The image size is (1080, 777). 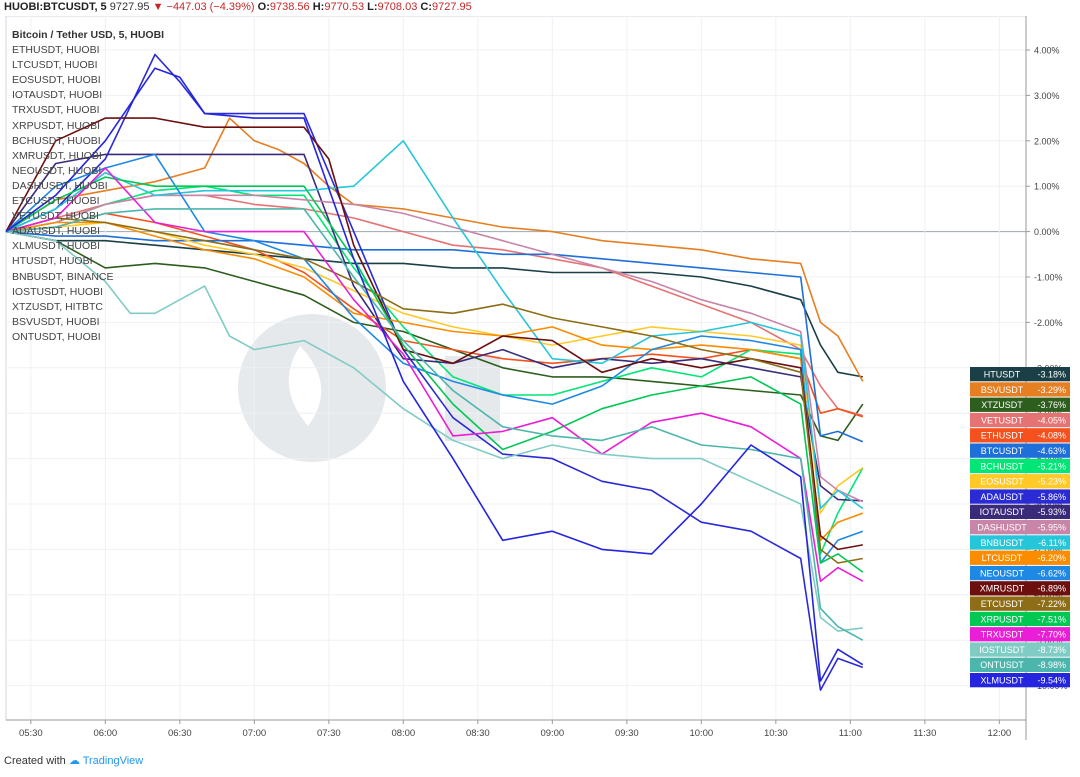 I want to click on value-tag-vetusdt: VETUSDT -4.05%, so click(x=1020, y=420).